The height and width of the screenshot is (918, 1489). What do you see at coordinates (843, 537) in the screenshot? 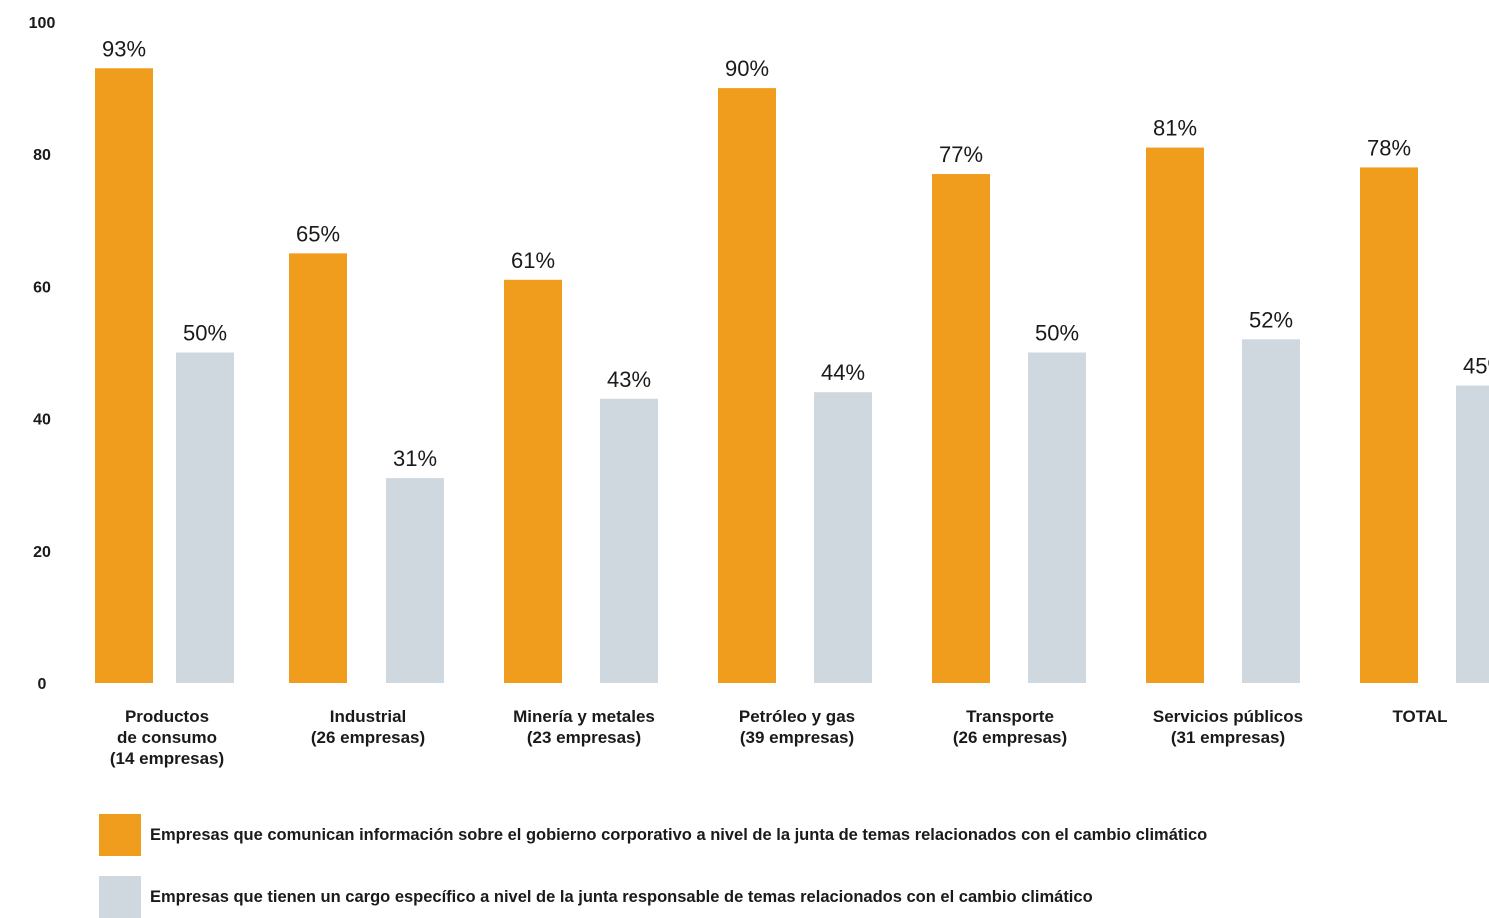
I see `bar-s1-c3` at bounding box center [843, 537].